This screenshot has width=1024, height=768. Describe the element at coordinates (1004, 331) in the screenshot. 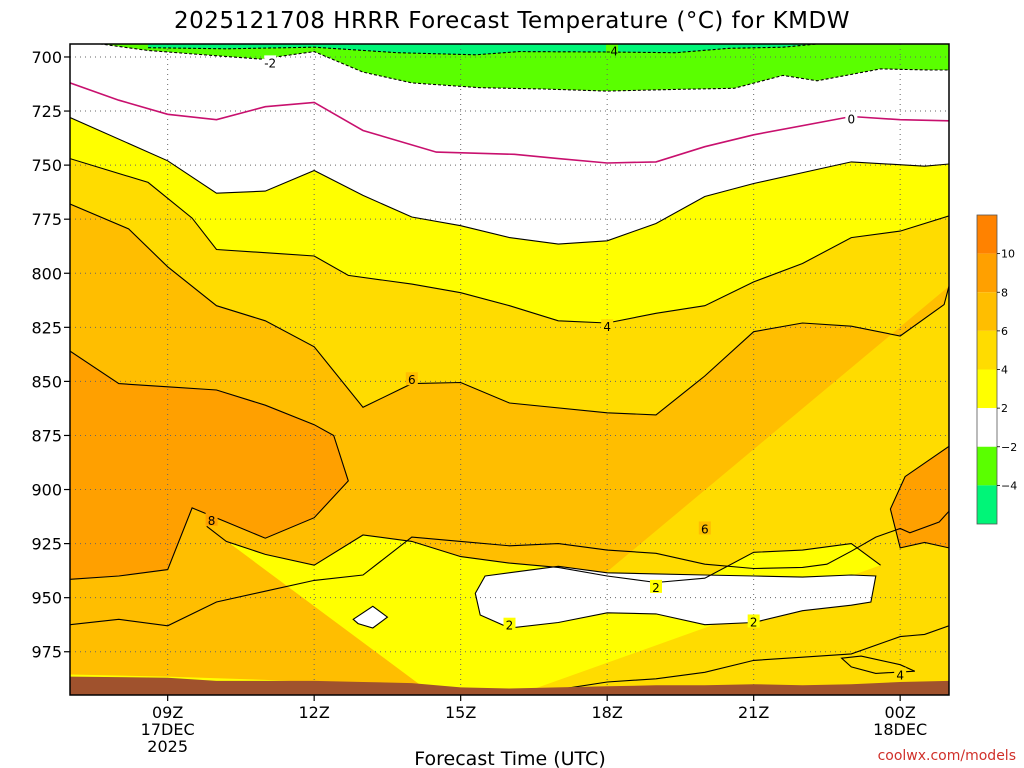

I see `colorbar-label: 6` at that location.